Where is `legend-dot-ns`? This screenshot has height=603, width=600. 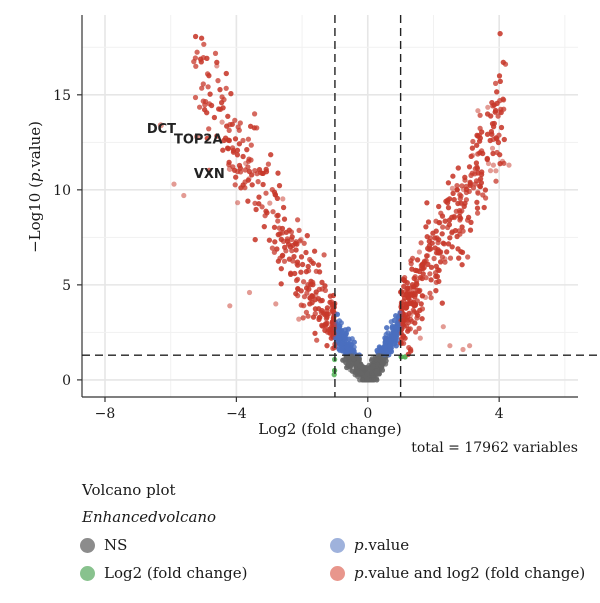 legend-dot-ns is located at coordinates (87, 545).